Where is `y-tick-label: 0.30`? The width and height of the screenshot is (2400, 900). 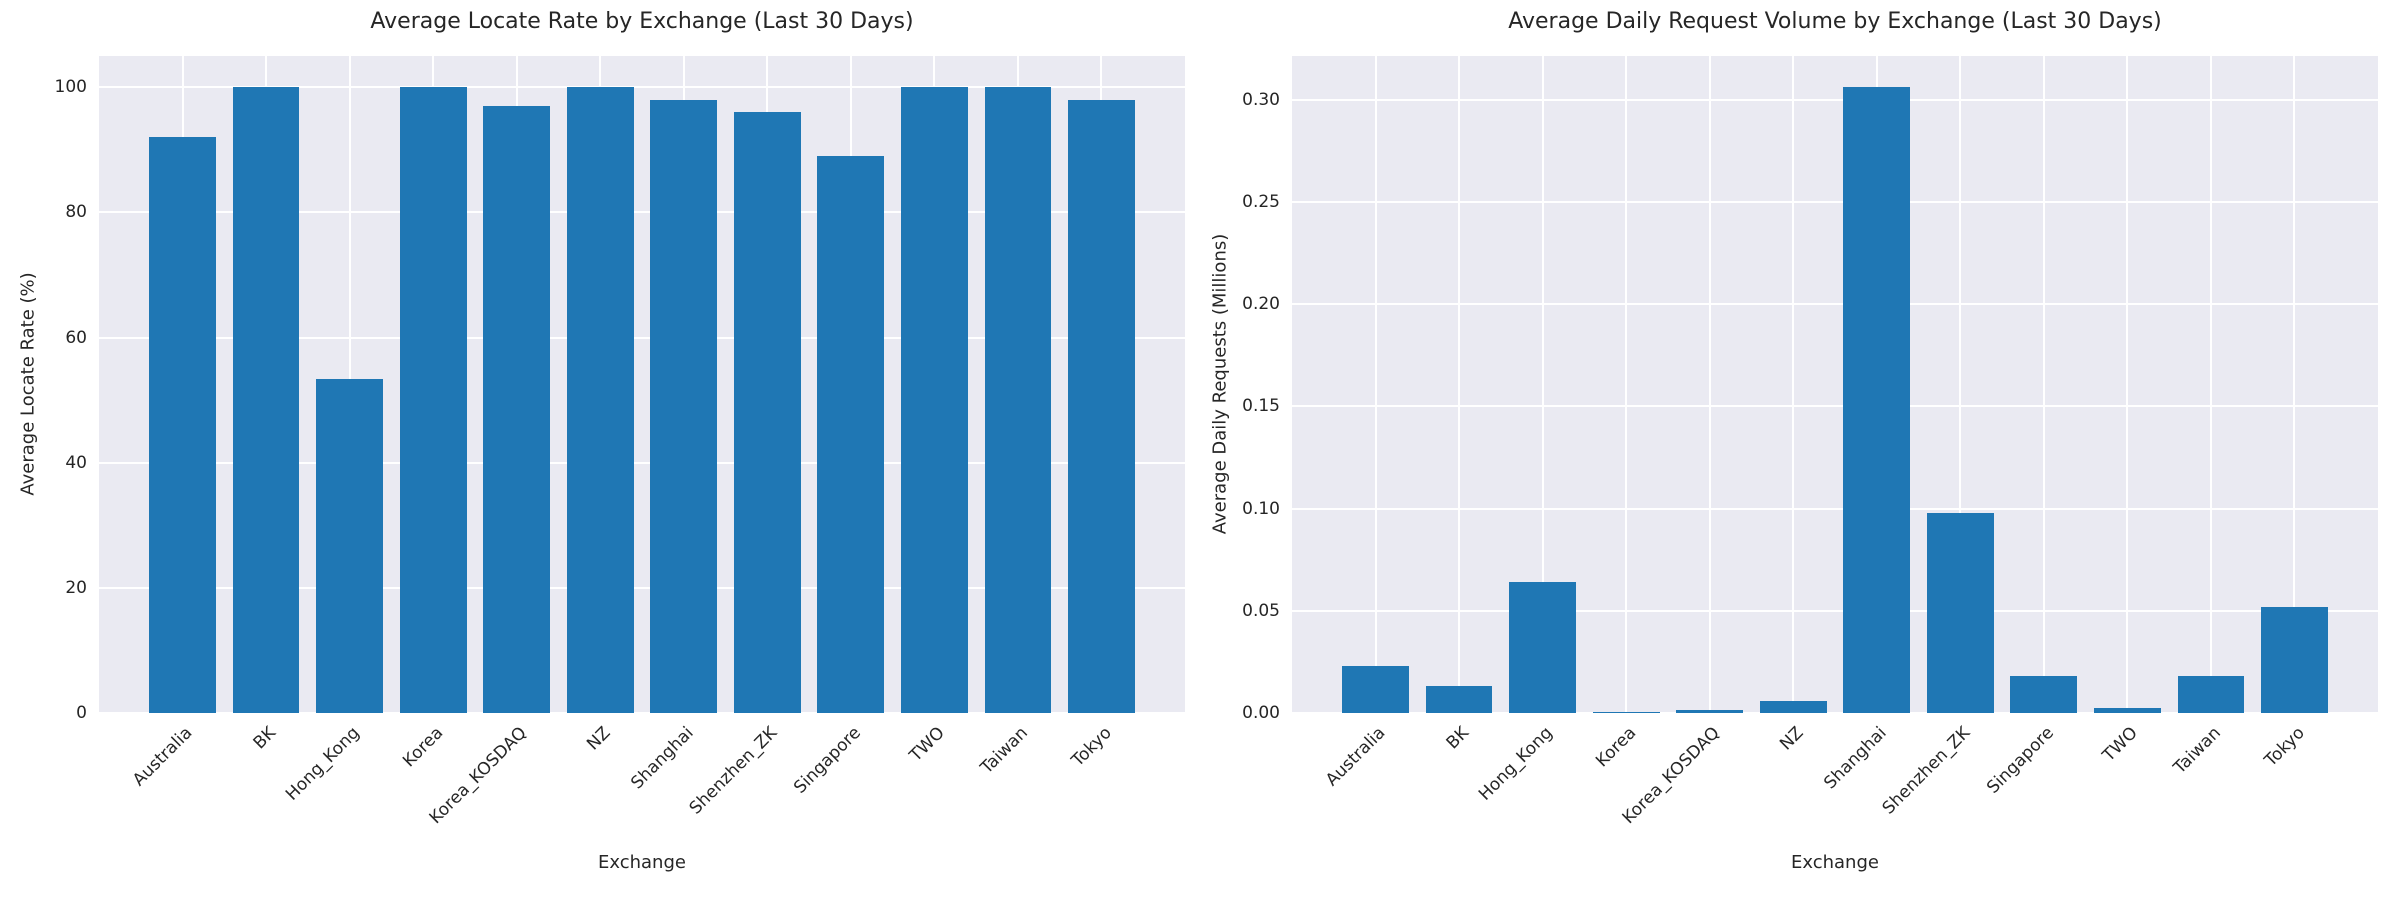 y-tick-label: 0.30 is located at coordinates (1261, 99).